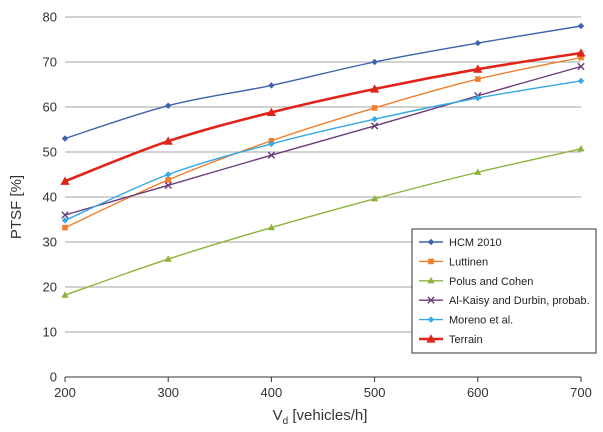 The height and width of the screenshot is (432, 603). Describe the element at coordinates (16, 207) in the screenshot. I see `y-axis-title: PTSF [%]` at that location.